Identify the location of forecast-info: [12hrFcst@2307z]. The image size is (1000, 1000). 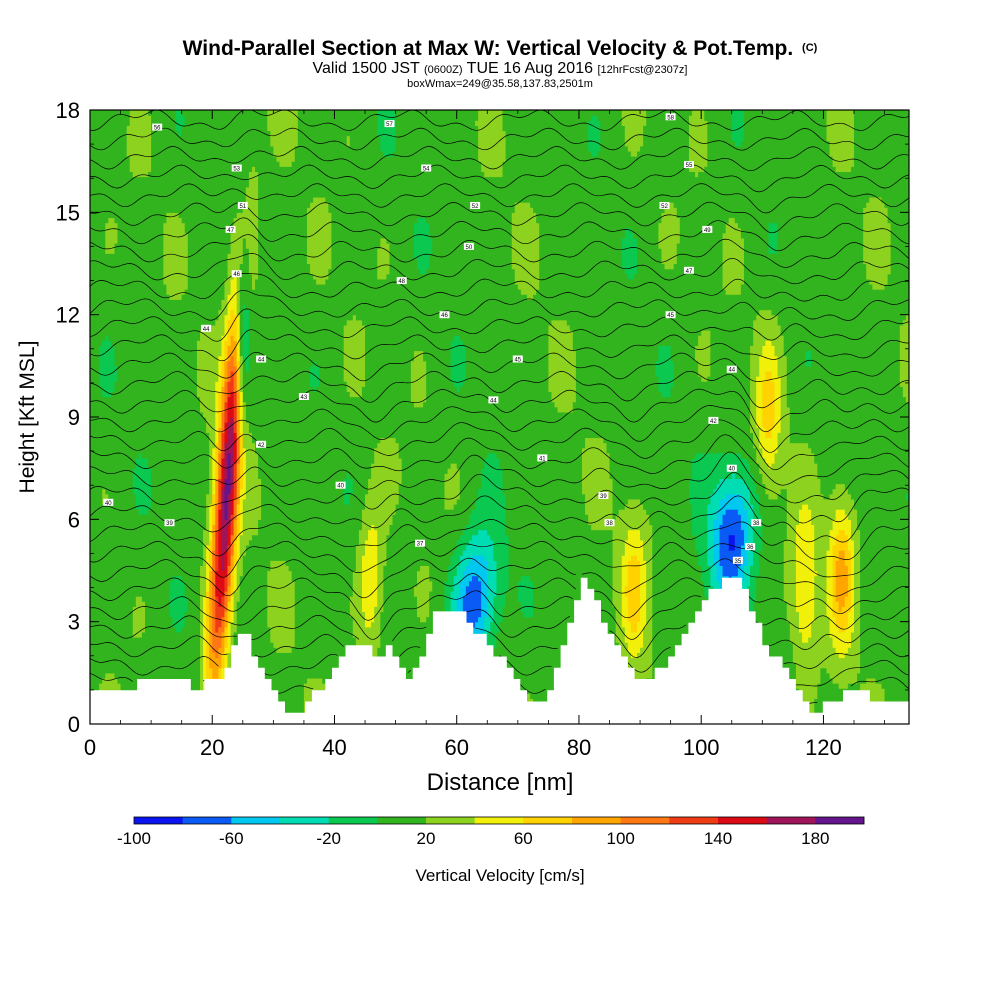
(642, 70).